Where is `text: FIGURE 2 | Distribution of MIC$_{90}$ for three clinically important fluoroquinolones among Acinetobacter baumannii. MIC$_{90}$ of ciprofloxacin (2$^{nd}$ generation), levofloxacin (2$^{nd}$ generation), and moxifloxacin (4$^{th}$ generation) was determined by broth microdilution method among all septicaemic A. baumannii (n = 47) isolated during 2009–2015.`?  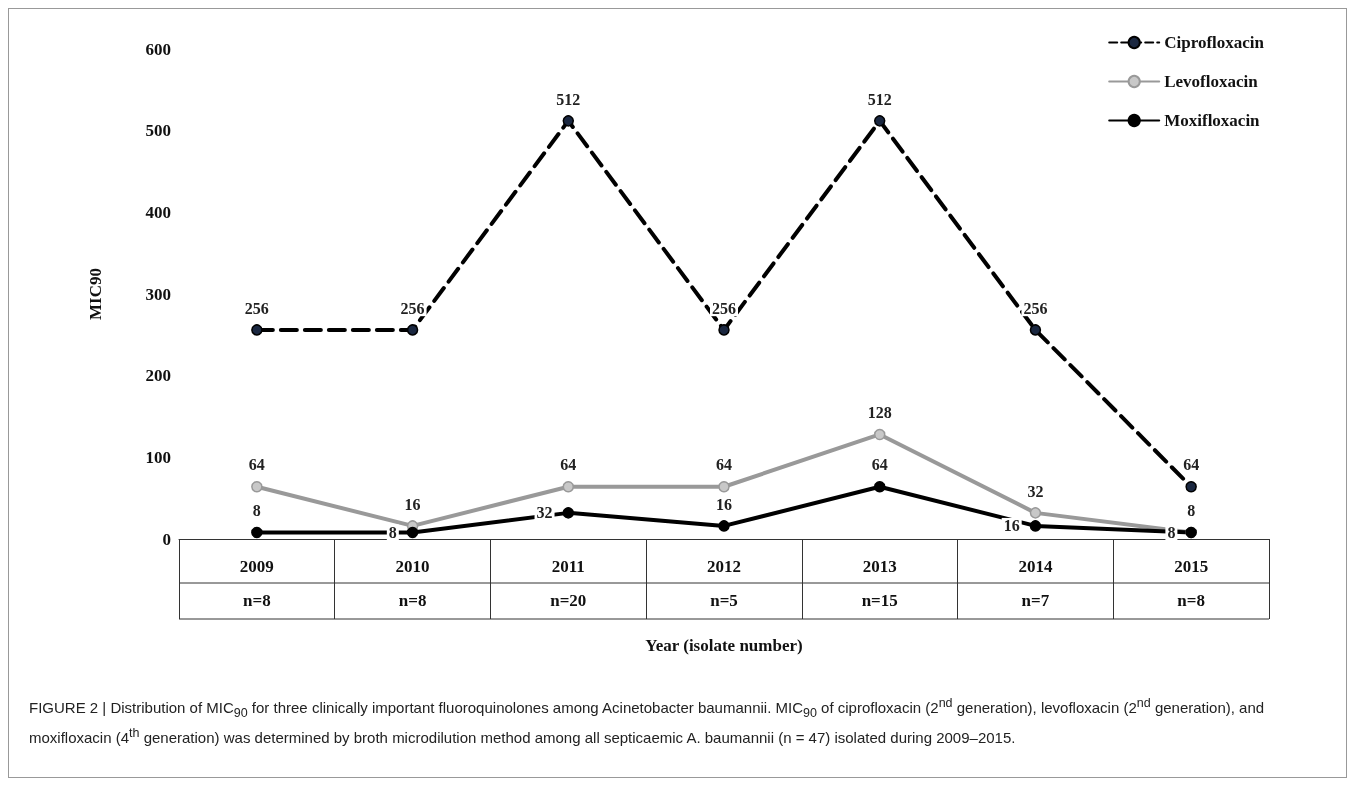 text: FIGURE 2 | Distribution of MIC$_{90}$ for three clinically important fluoroquinolones among Acinetobacter baumannii. MIC$_{90}$ of ciprofloxacin (2$^{nd}$ generation), levofloxacin (2$^{nd}$ generation), and moxifloxacin (4$^{th}$ generation) was determined by broth microdilution method among all septicaemic A. baumannii (n = 47) isolated during 2009–2015. is located at coordinates (647, 721).